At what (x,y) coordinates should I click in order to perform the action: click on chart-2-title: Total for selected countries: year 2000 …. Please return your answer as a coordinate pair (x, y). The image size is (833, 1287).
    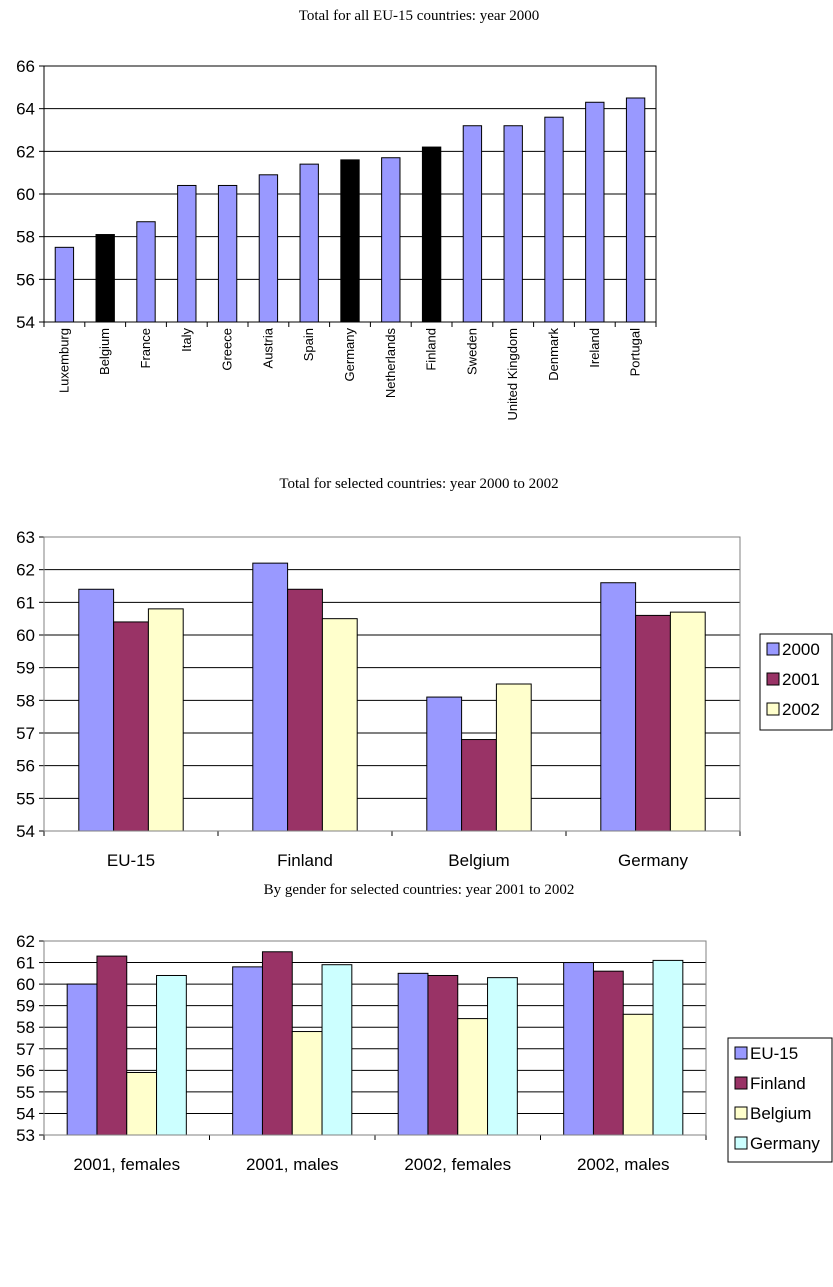
    Looking at the image, I should click on (418, 484).